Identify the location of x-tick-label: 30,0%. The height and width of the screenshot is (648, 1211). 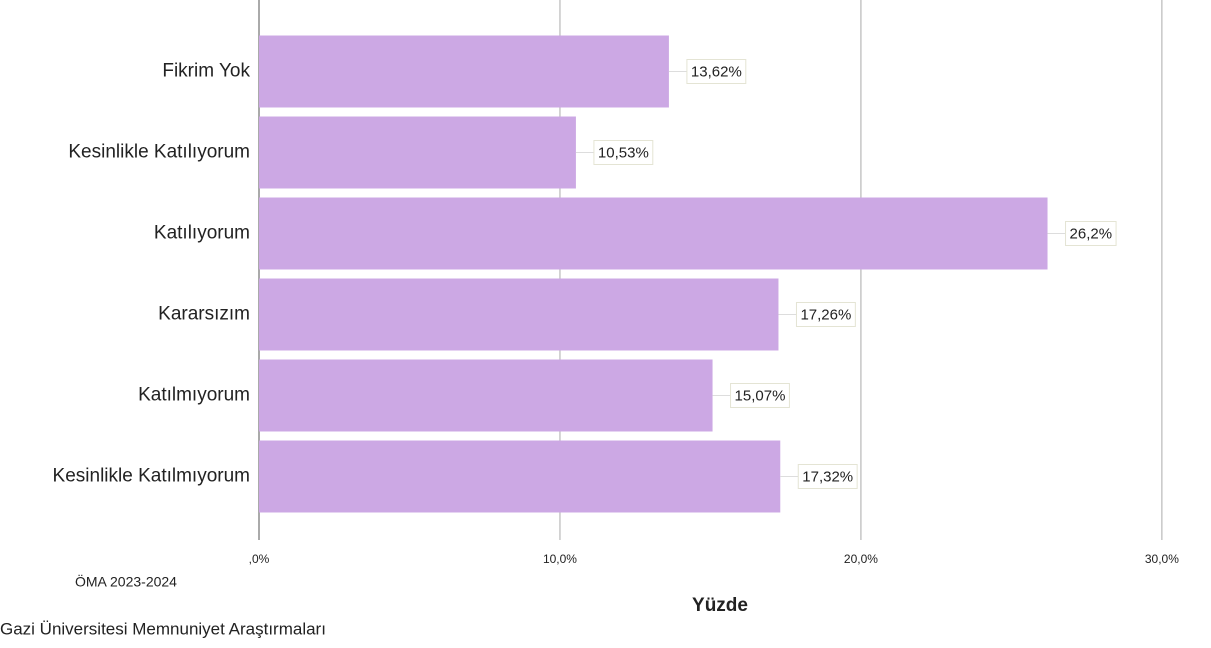
(1162, 559).